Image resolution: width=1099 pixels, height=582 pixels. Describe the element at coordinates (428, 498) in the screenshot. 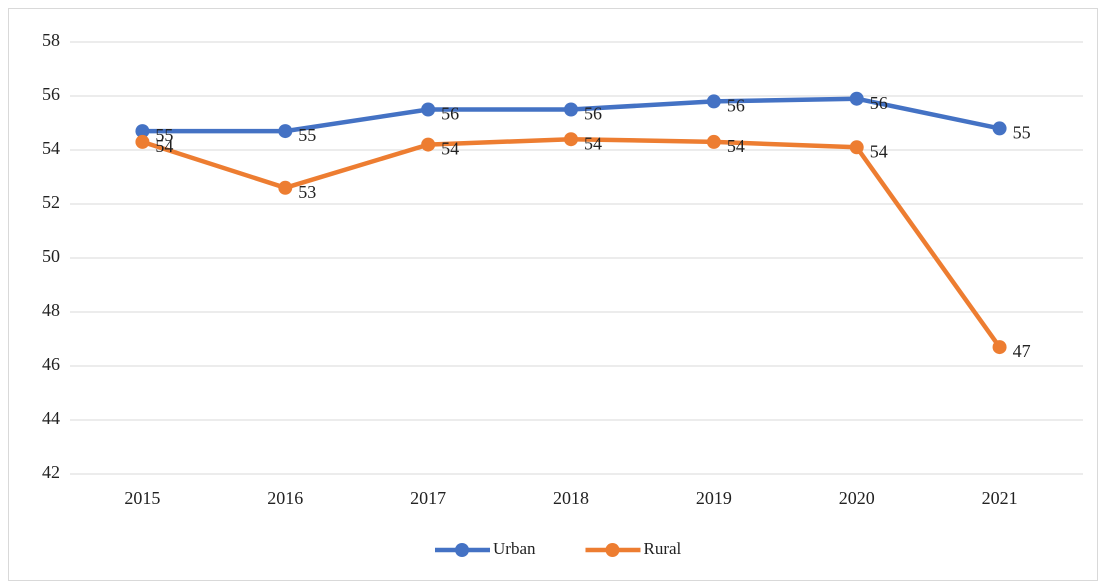

I see `x-tick-label: 2017` at that location.